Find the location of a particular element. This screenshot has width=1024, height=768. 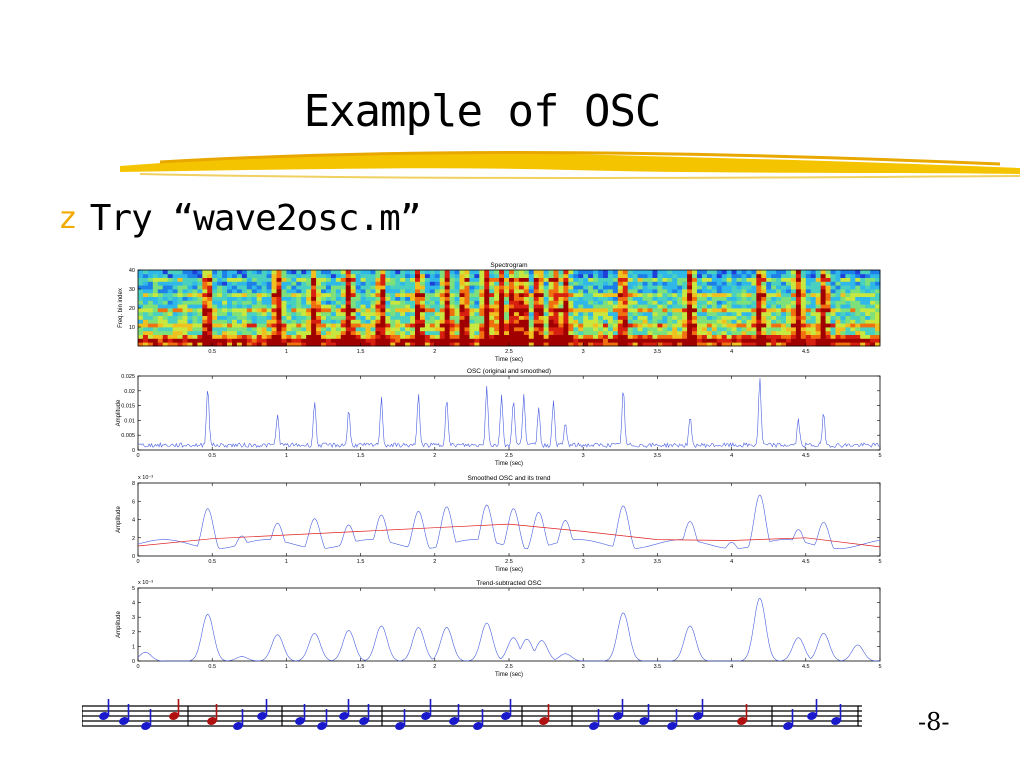

slide-title: Example of OSC is located at coordinates (482, 111).